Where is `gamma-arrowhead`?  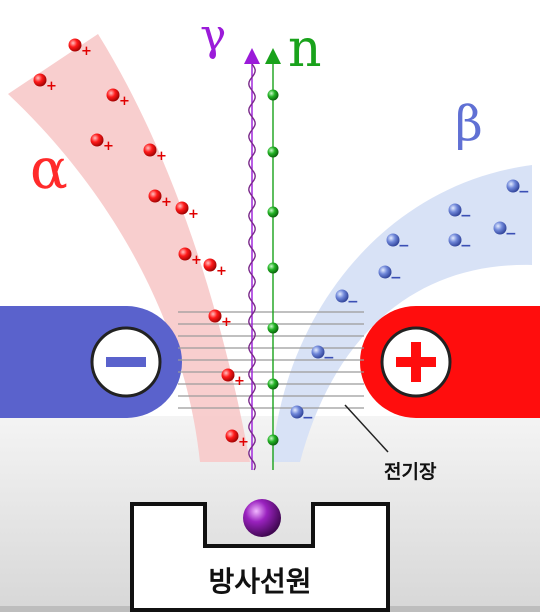
gamma-arrowhead is located at coordinates (252, 56).